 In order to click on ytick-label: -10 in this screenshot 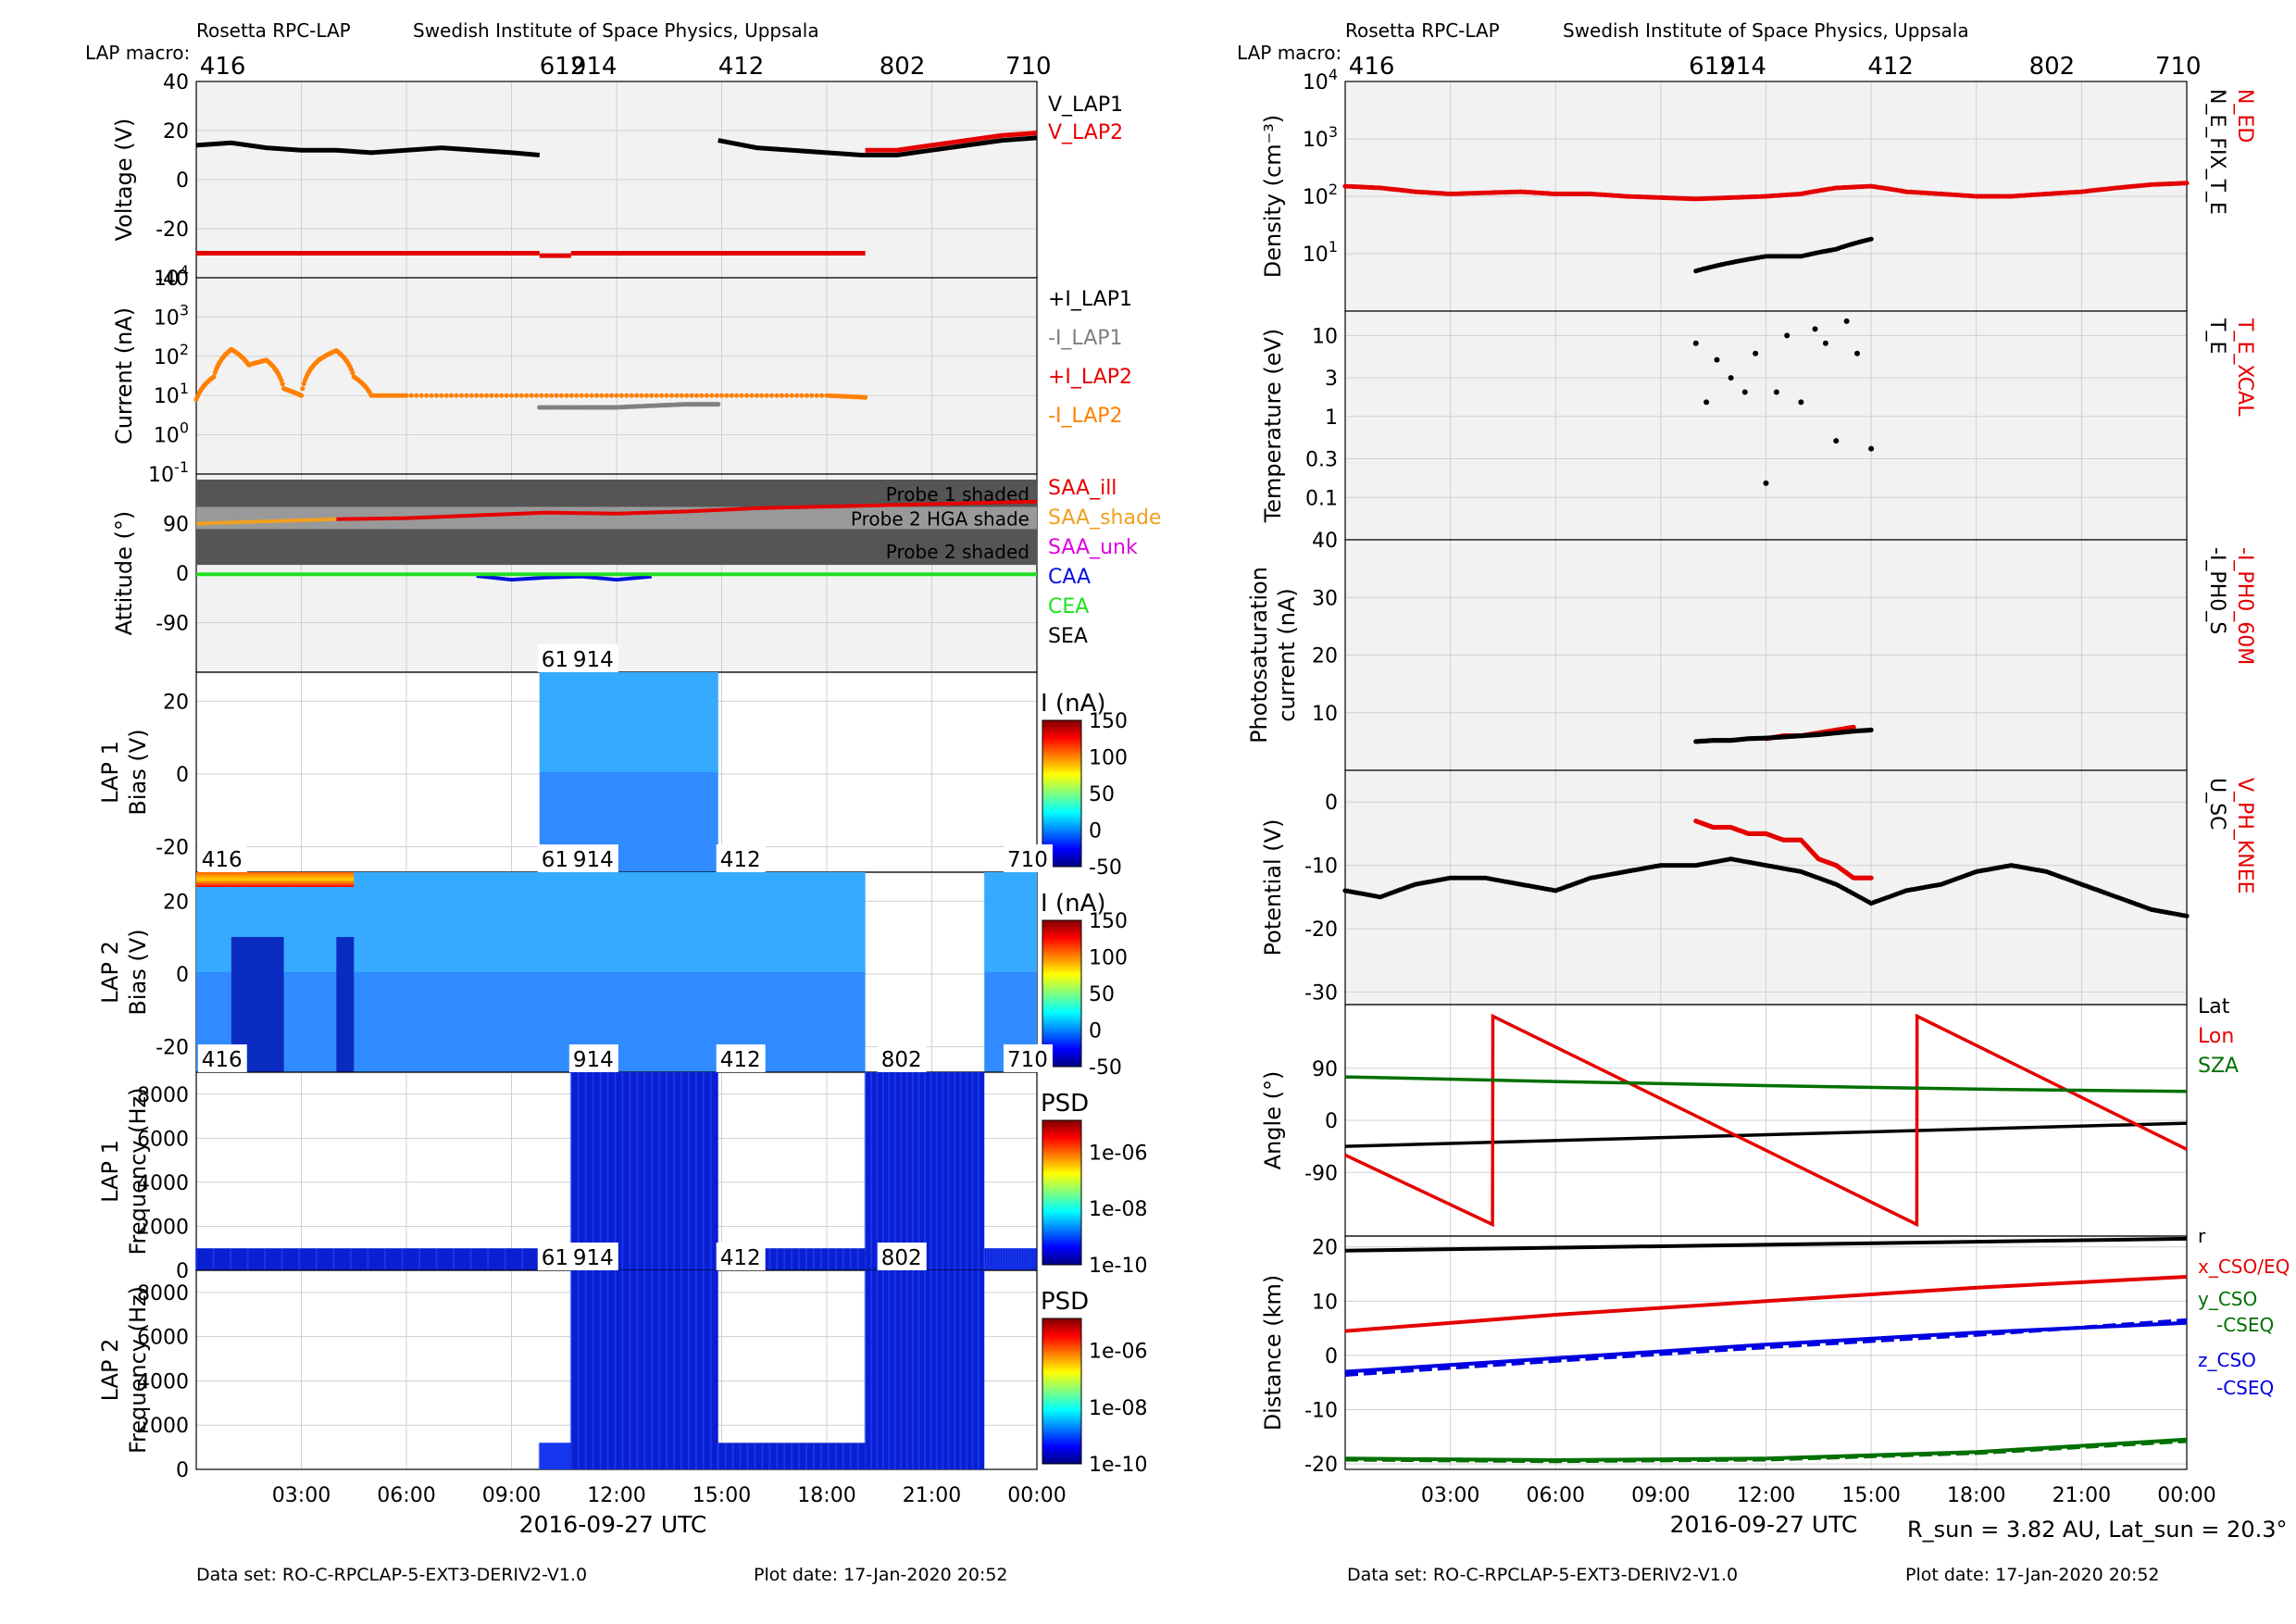, I will do `click(1321, 867)`.